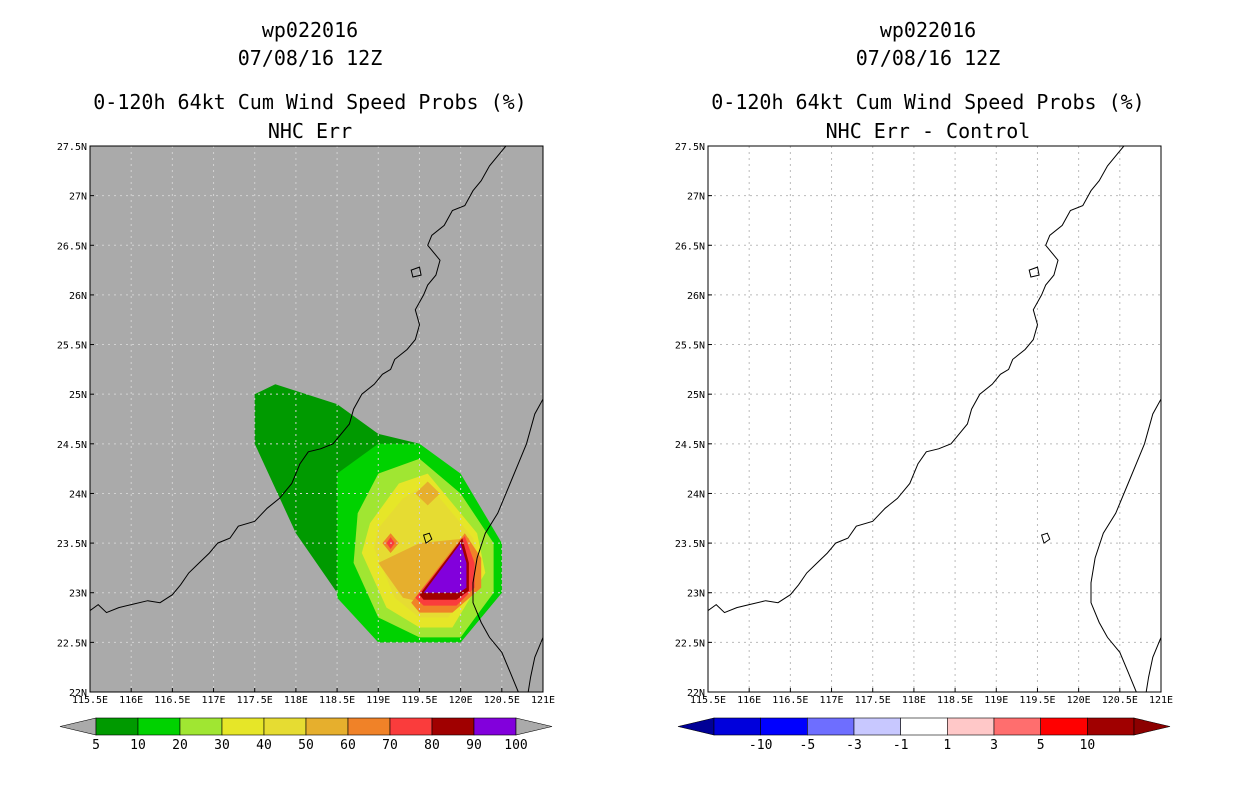 This screenshot has width=1236, height=800. Describe the element at coordinates (432, 745) in the screenshot. I see `colorbar-label: 80` at that location.